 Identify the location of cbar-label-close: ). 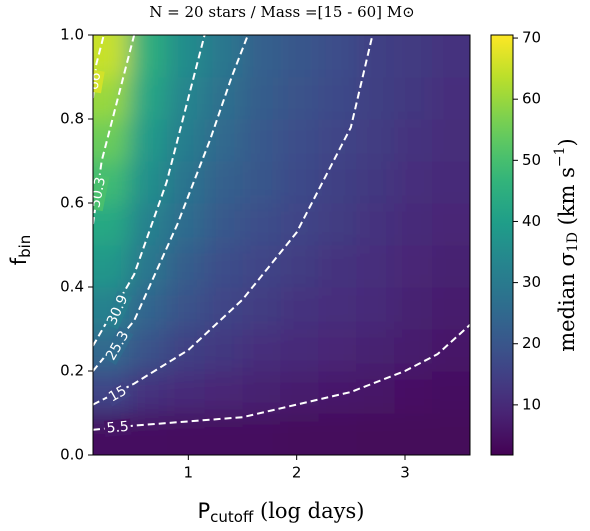
(567, 142).